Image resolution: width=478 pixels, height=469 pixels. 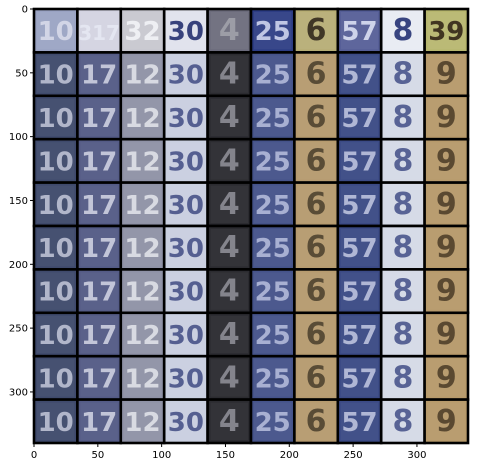 I want to click on cell-digit-text: 32, so click(x=142, y=32).